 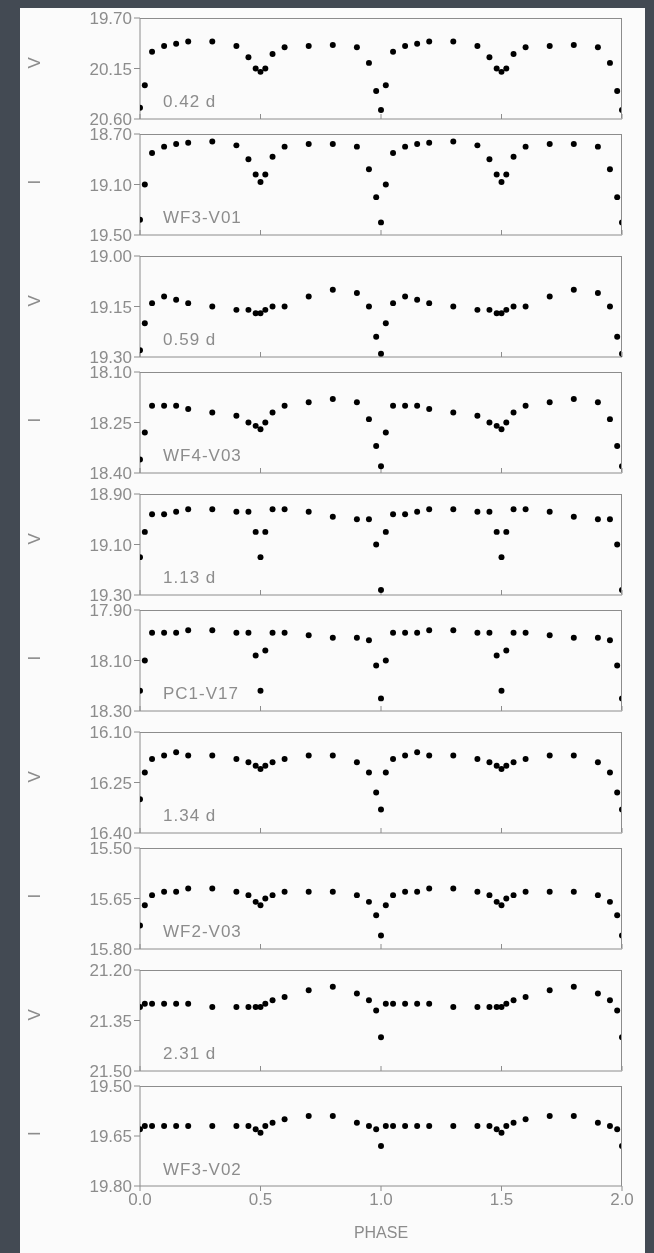 What do you see at coordinates (190, 1054) in the screenshot?
I see `annotation: 2.31 d` at bounding box center [190, 1054].